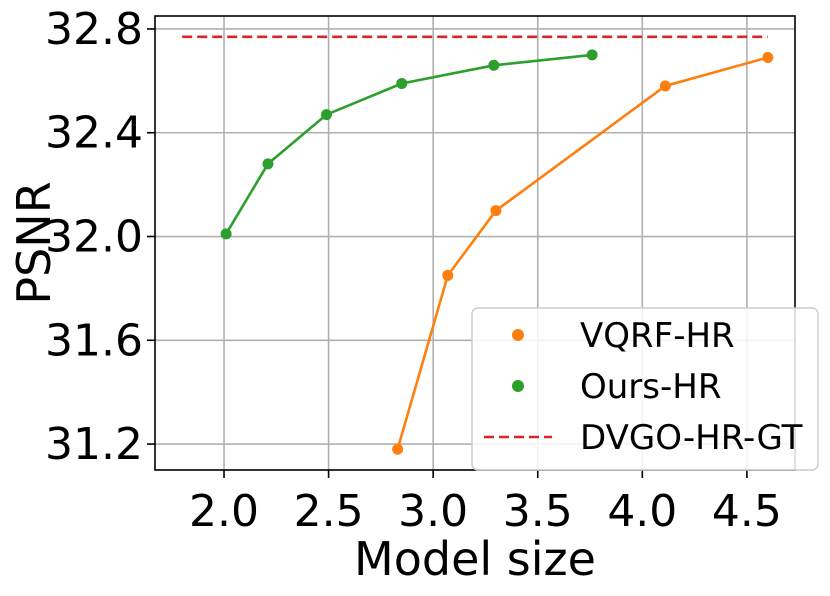 Image resolution: width=830 pixels, height=596 pixels. Describe the element at coordinates (94, 29) in the screenshot. I see `y-tick-label: 32.8` at that location.